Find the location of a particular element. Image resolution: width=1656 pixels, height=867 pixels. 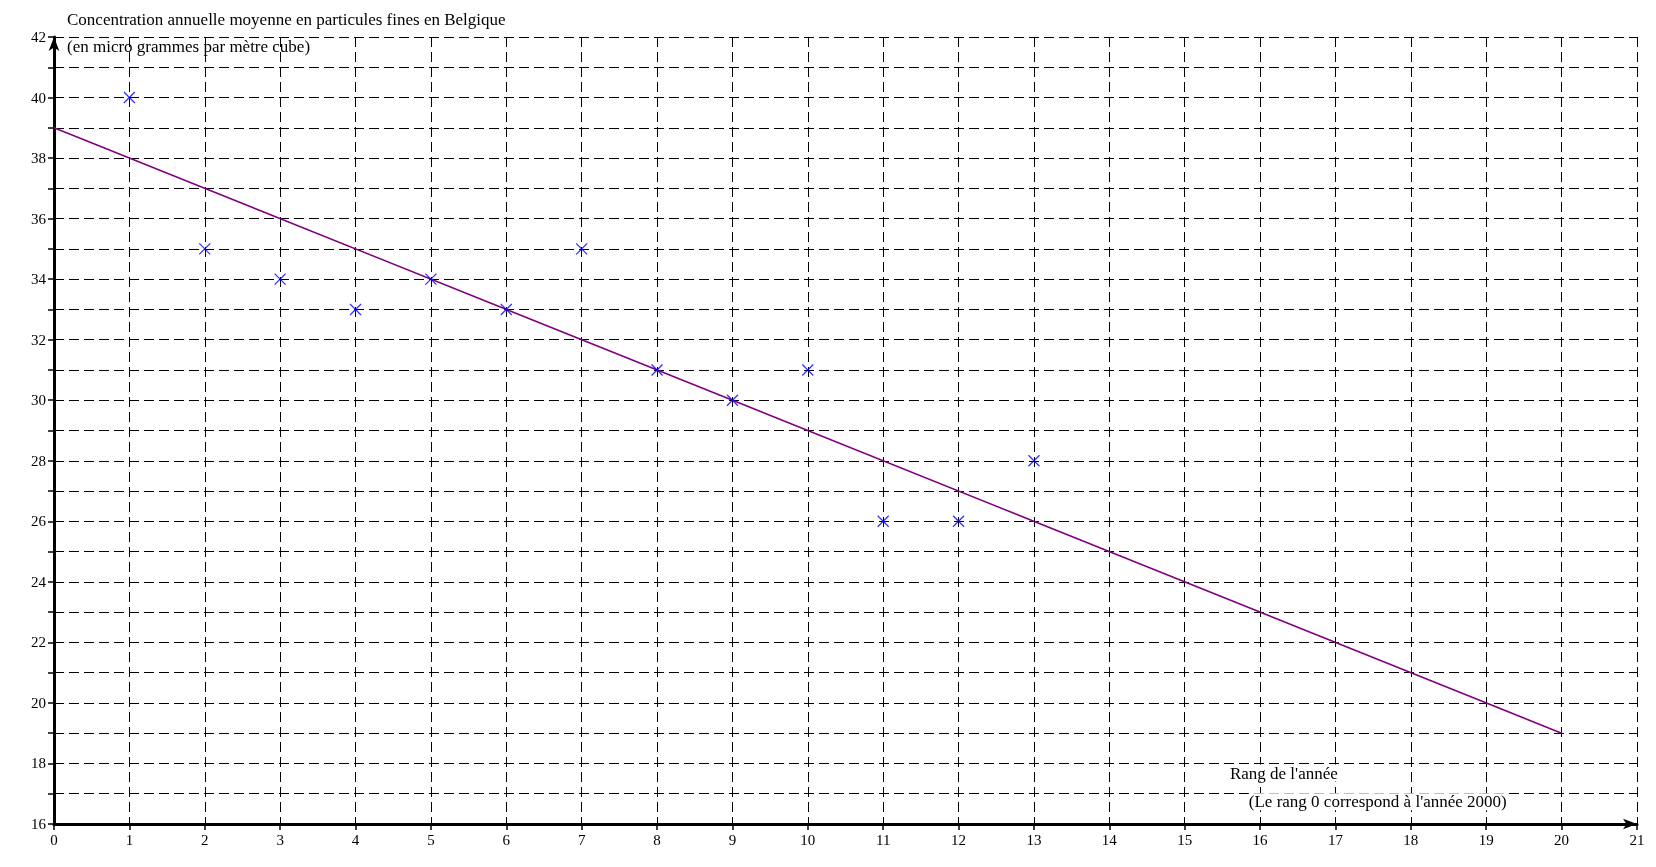

x-tick-label: 8 is located at coordinates (657, 839).